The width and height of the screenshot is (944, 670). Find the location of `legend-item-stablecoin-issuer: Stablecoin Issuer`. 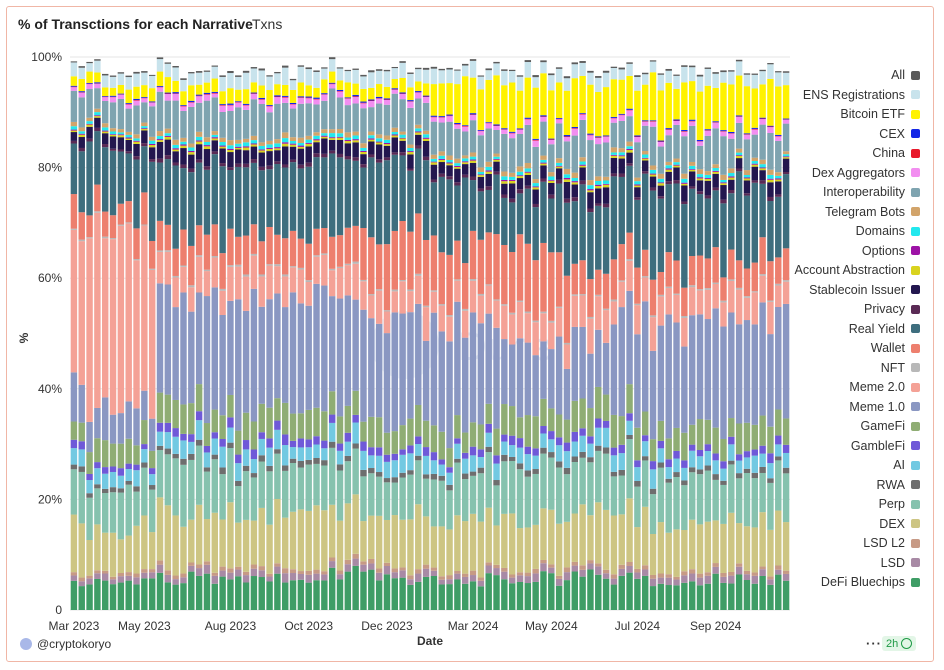

legend-item-stablecoin-issuer: Stablecoin Issuer is located at coordinates (864, 290).